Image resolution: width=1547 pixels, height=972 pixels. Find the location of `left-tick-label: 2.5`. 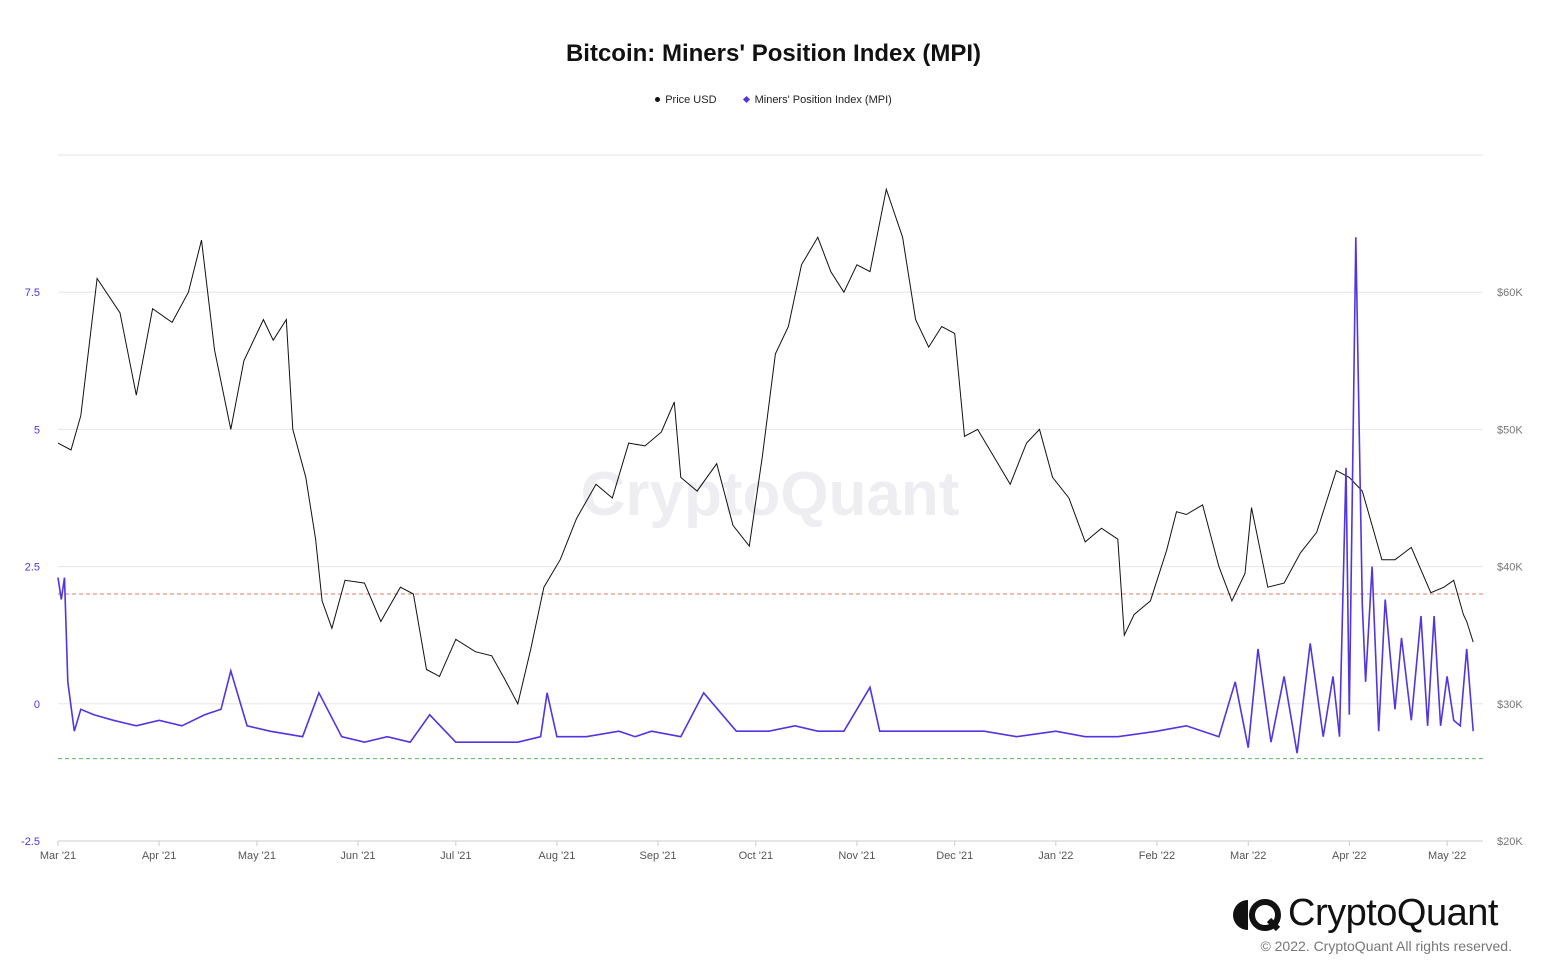

left-tick-label: 2.5 is located at coordinates (32, 568).